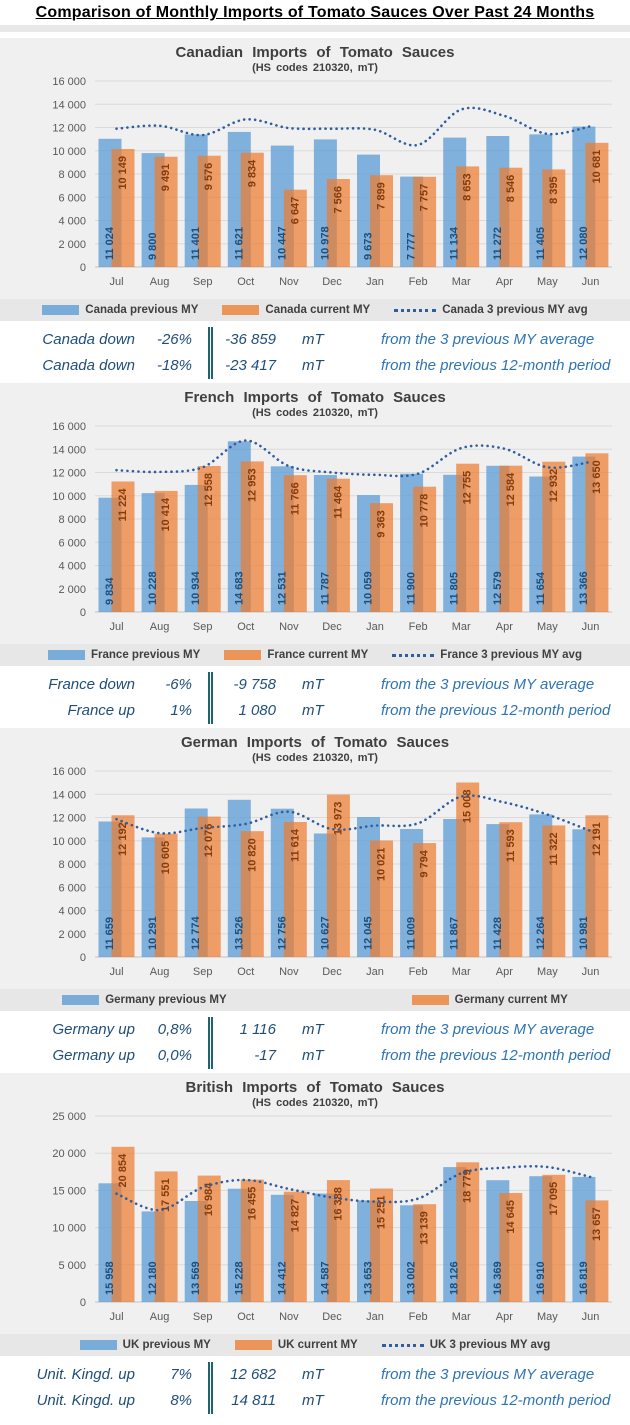 The height and width of the screenshot is (1425, 630). I want to click on svg-text: Mar, so click(461, 1317).